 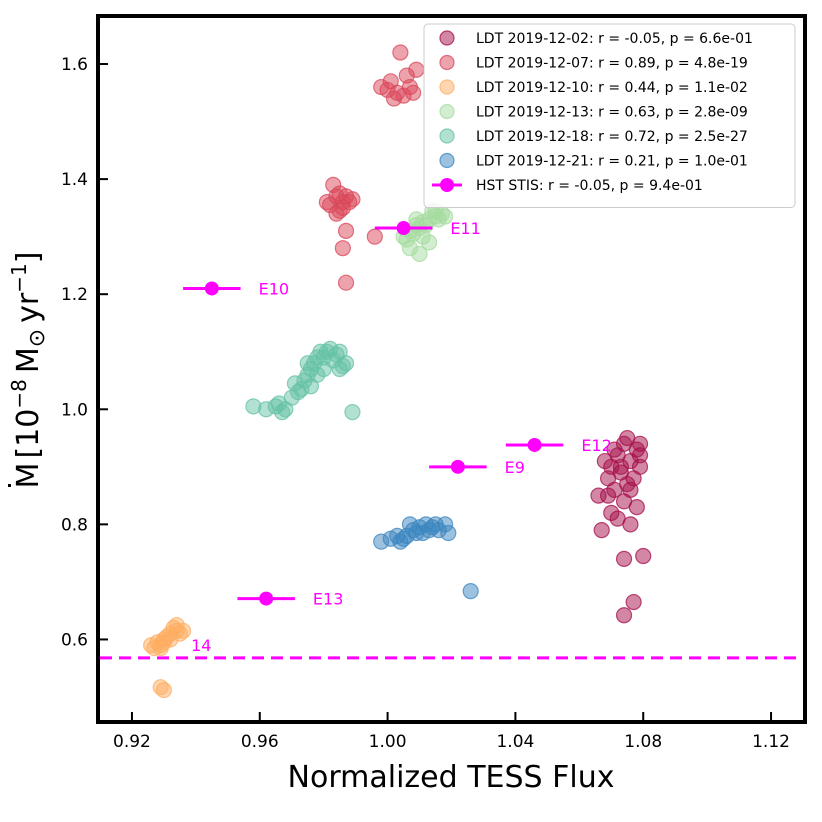 What do you see at coordinates (74, 180) in the screenshot?
I see `y-tick-label: 1.4` at bounding box center [74, 180].